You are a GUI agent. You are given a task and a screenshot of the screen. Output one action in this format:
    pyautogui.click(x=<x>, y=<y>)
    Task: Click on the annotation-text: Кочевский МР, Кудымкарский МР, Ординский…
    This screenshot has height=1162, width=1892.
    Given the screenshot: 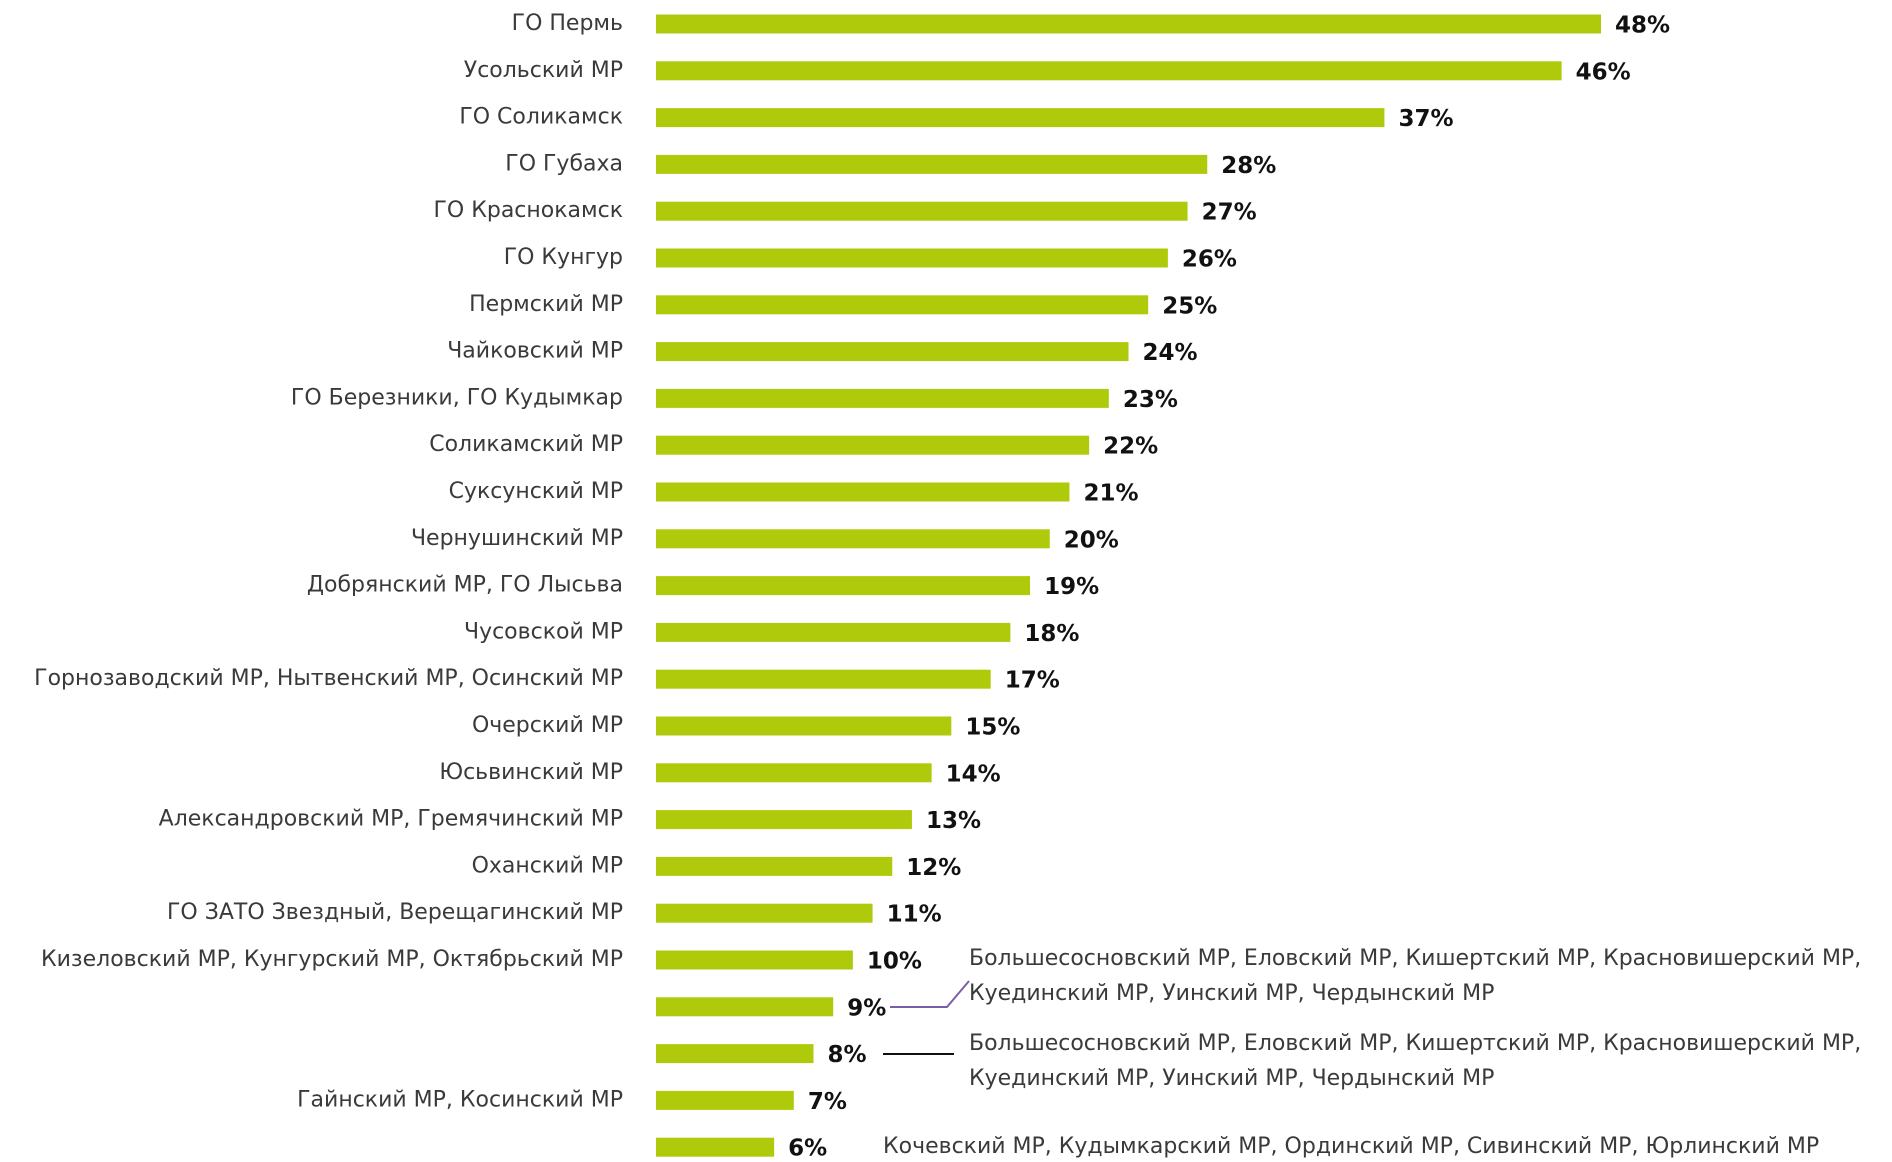 What is the action you would take?
    pyautogui.click(x=1351, y=1146)
    